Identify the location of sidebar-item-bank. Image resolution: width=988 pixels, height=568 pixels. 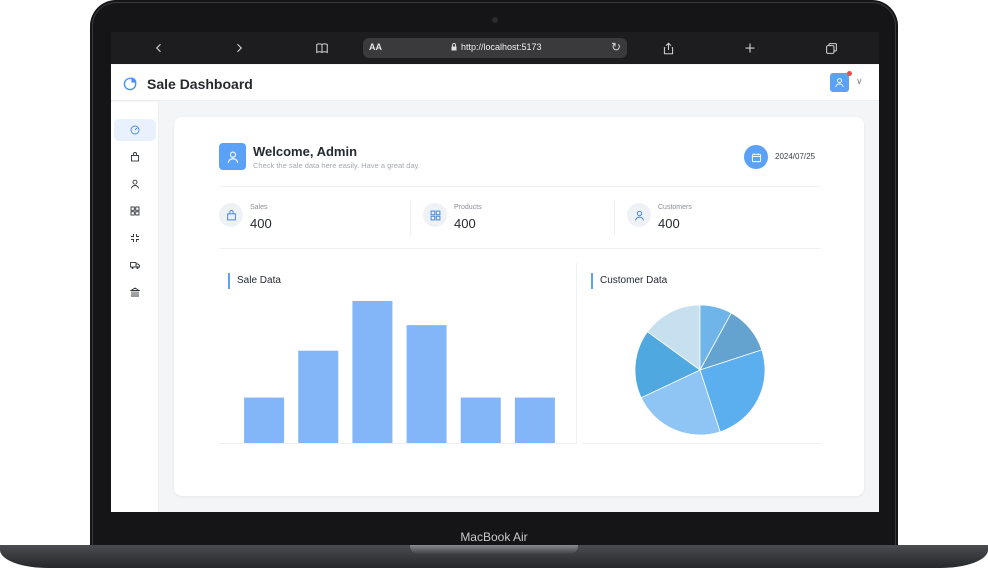
(135, 292).